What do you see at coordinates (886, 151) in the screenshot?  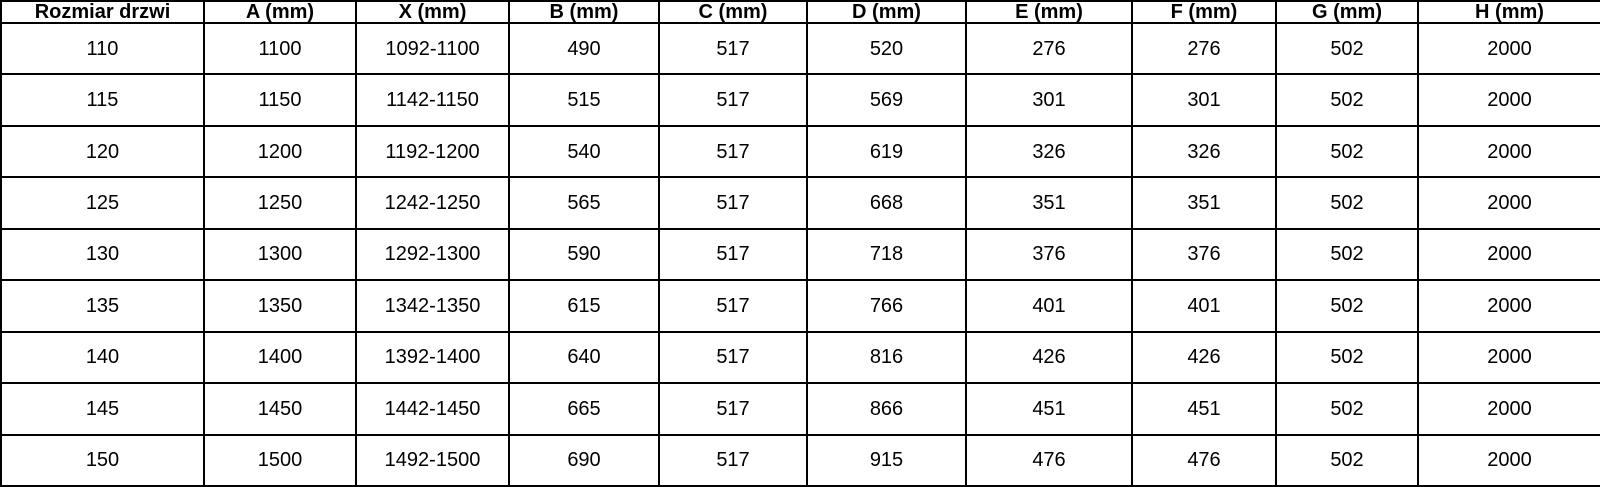 I see `table-cell-d-mm: 619` at bounding box center [886, 151].